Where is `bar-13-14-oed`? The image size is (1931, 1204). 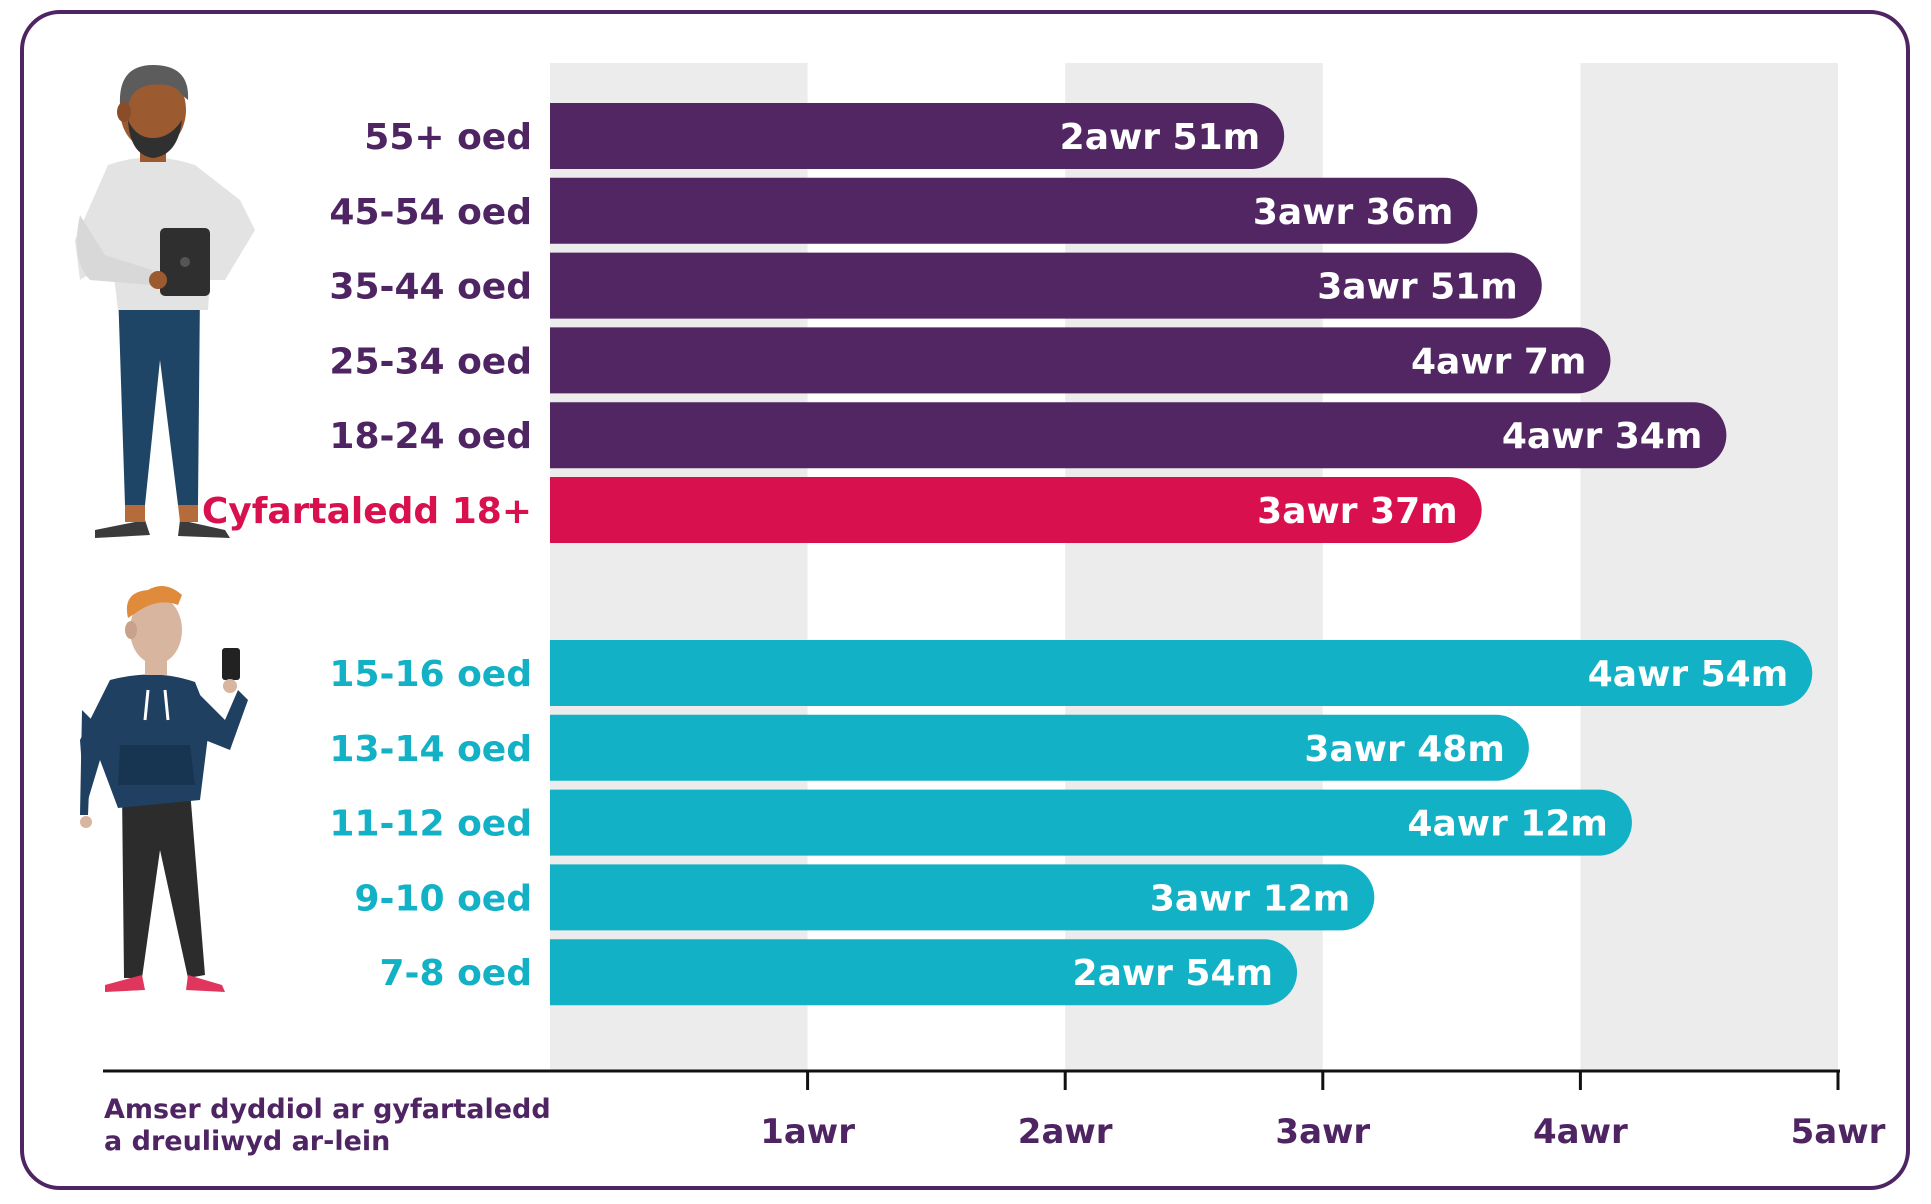 bar-13-14-oed is located at coordinates (1039, 747).